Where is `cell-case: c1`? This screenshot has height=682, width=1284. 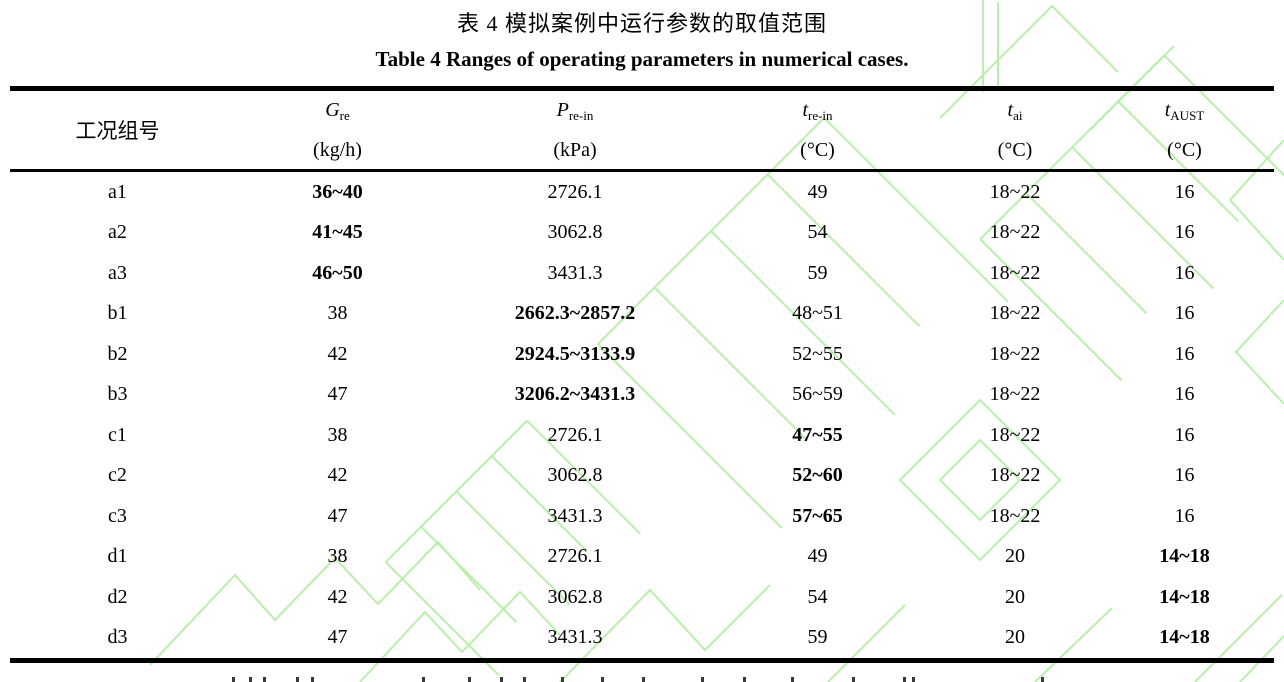 cell-case: c1 is located at coordinates (117, 434).